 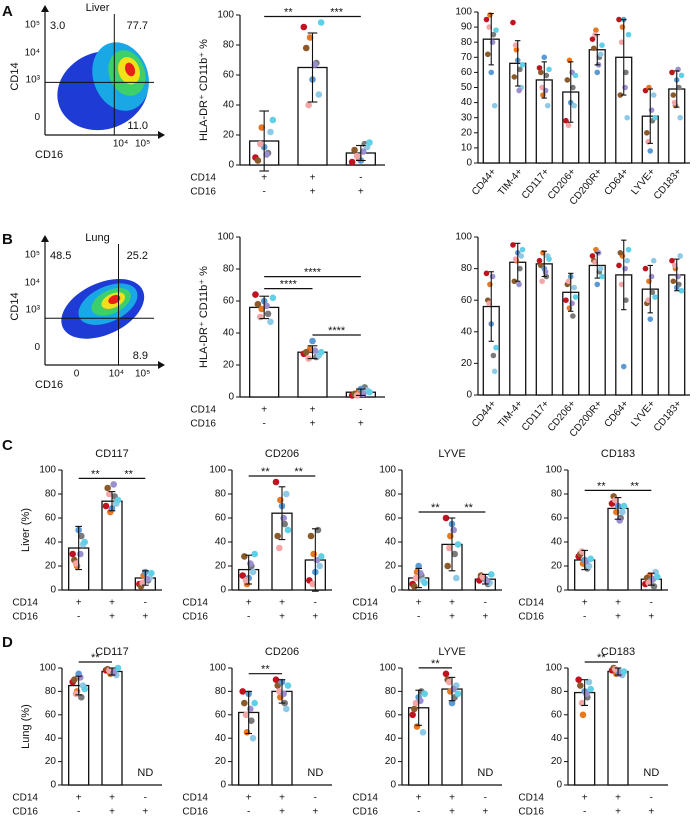 I want to click on x-axis-label: CD16, so click(x=49, y=155).